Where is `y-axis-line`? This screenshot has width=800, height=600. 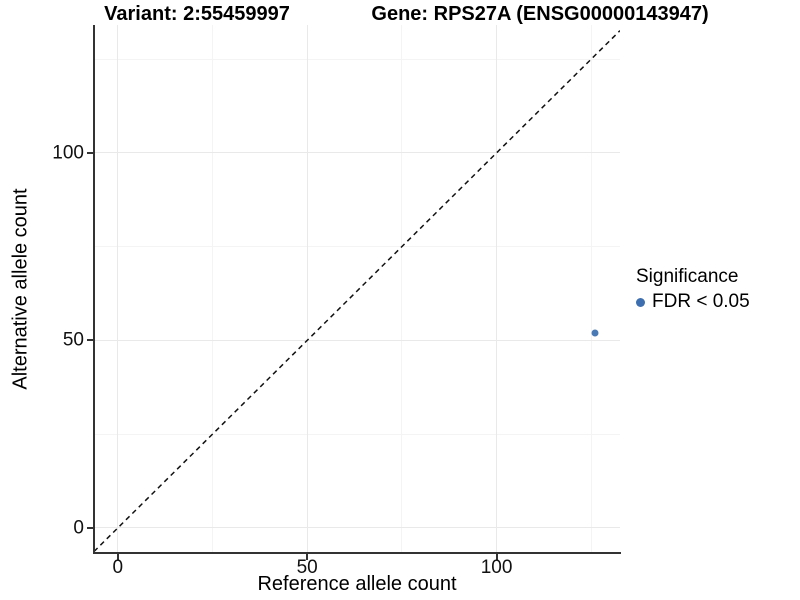 y-axis-line is located at coordinates (94, 289).